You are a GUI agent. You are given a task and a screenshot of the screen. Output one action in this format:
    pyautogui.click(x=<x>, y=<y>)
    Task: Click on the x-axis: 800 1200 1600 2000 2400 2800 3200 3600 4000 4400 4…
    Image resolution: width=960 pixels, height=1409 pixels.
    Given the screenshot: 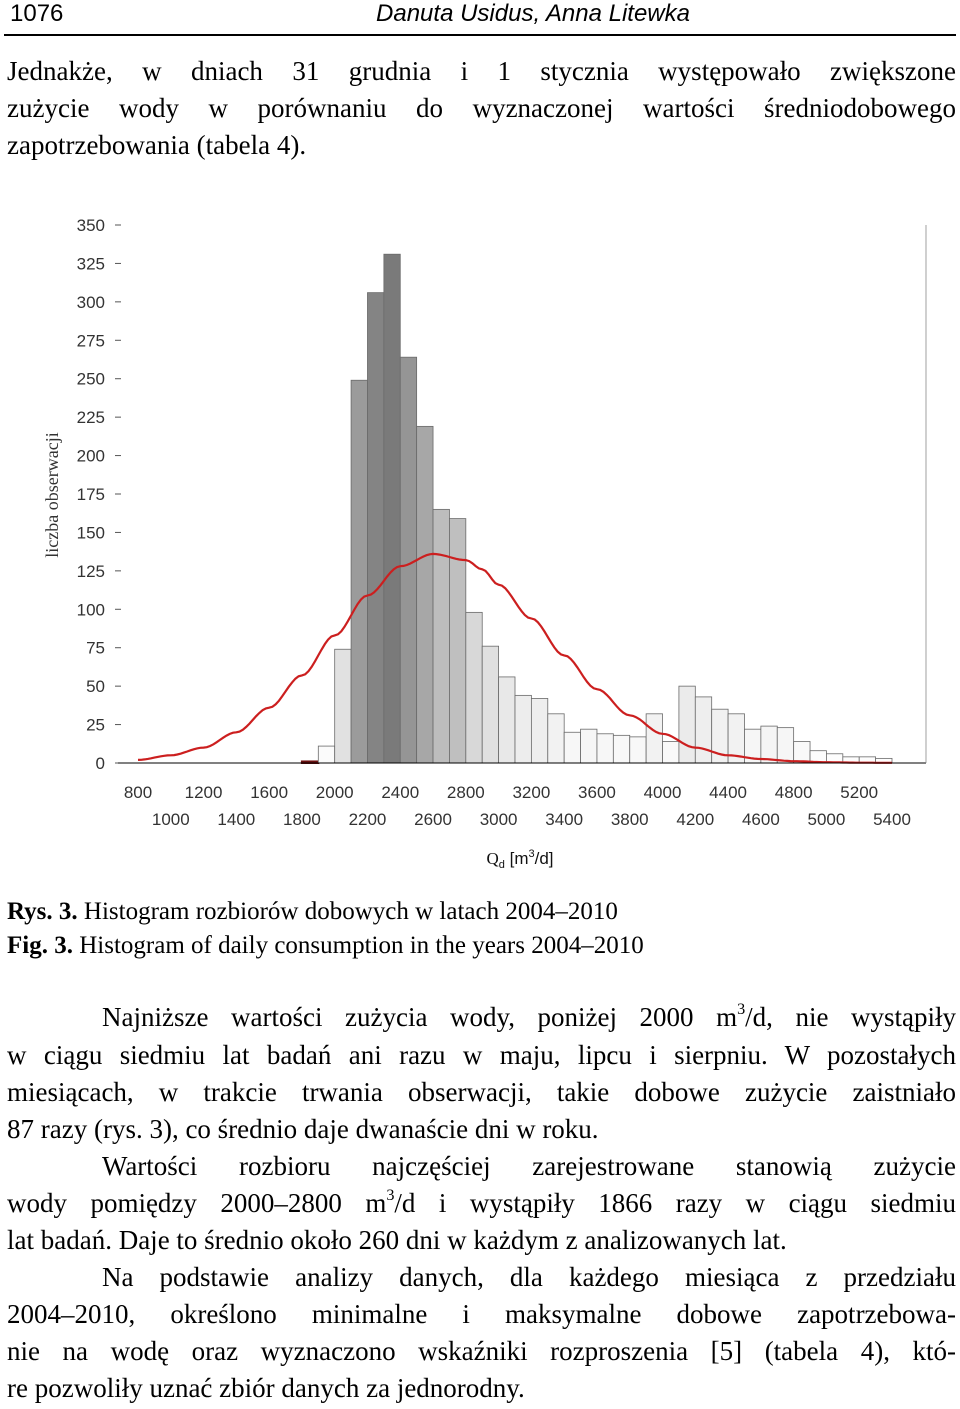 What is the action you would take?
    pyautogui.click(x=517, y=806)
    